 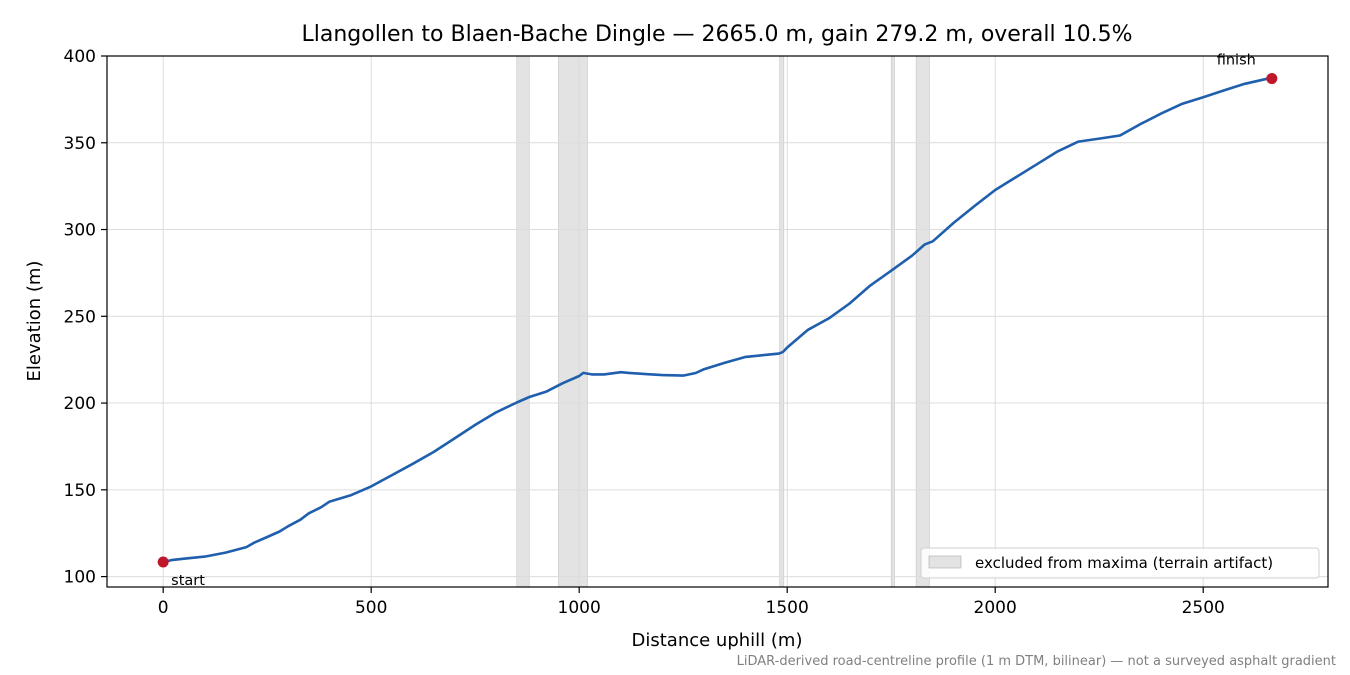 What do you see at coordinates (1203, 608) in the screenshot?
I see `x-tick-label-5: 2500` at bounding box center [1203, 608].